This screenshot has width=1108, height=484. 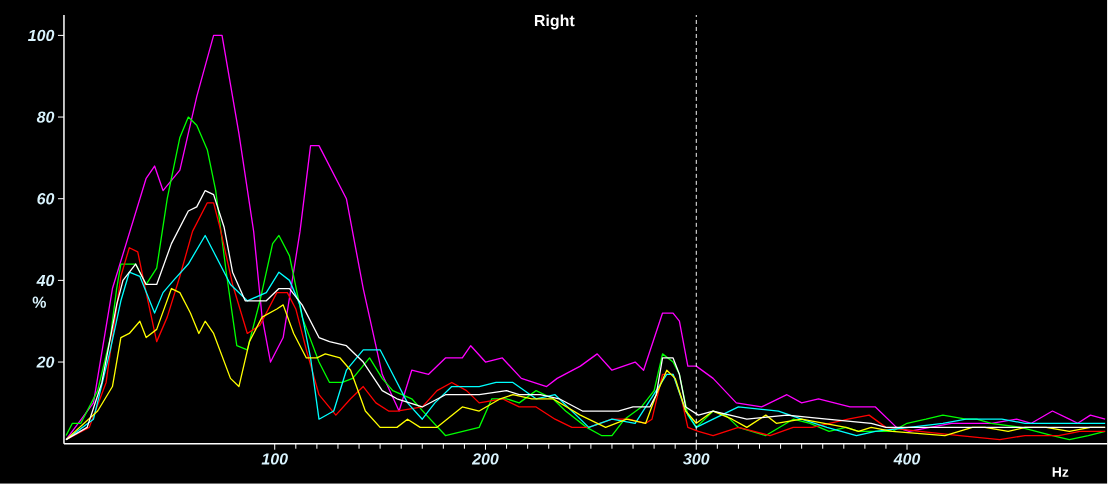 I want to click on chart-title: Right, so click(x=554, y=22).